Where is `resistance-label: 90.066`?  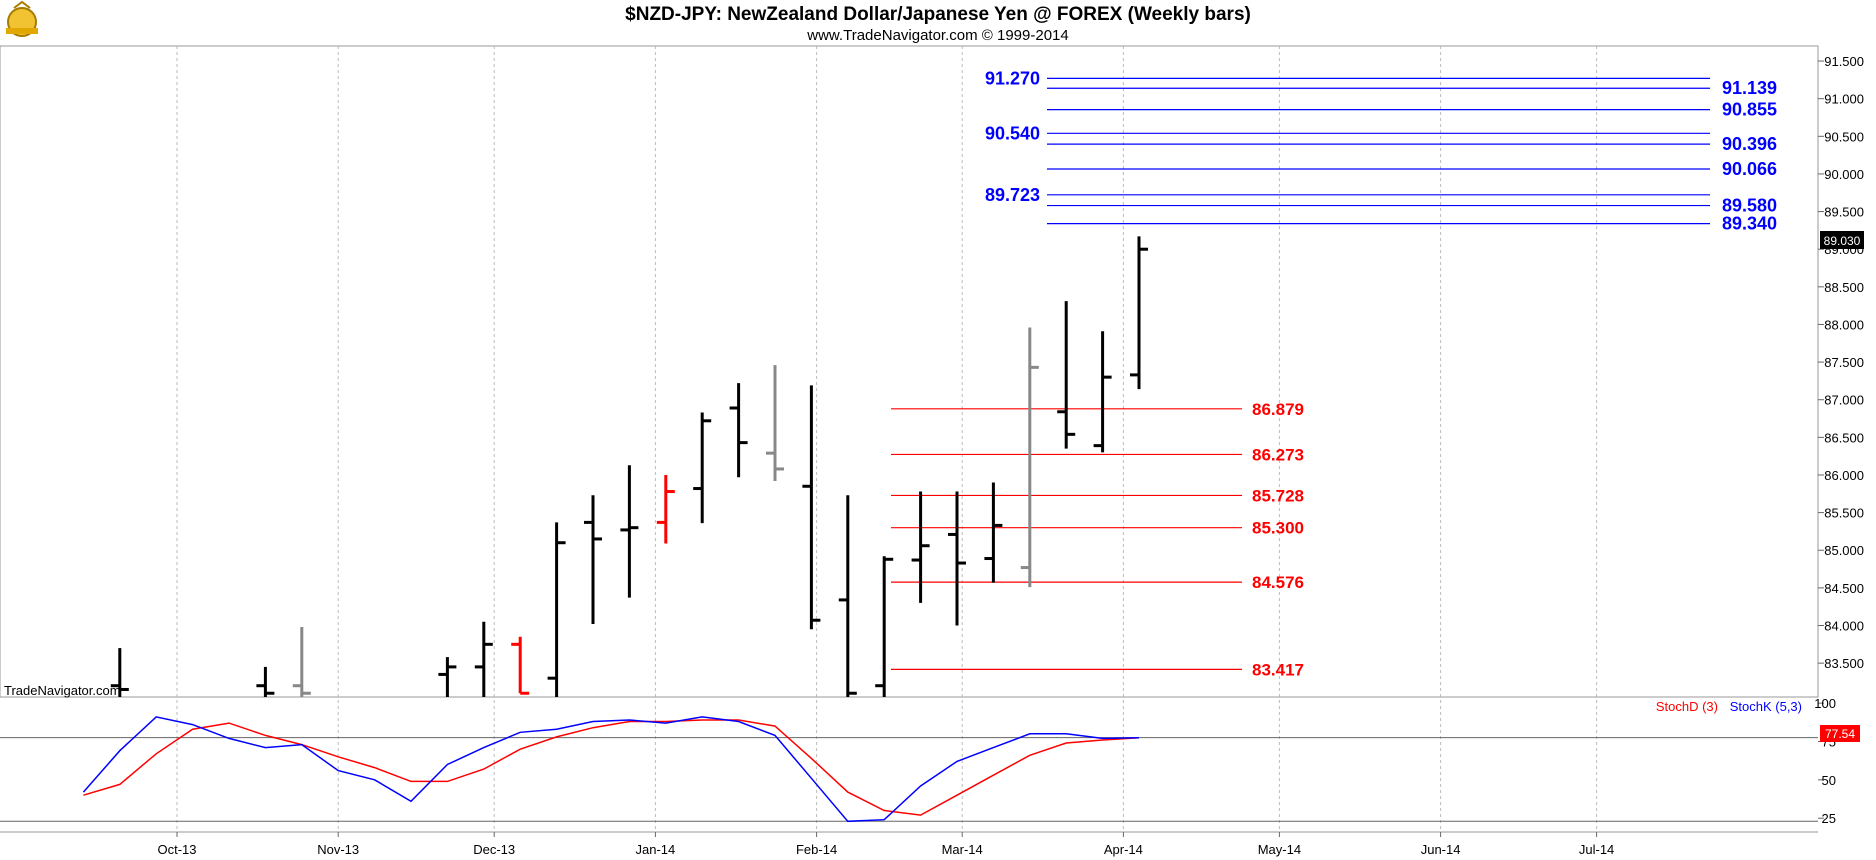
resistance-label: 90.066 is located at coordinates (1749, 169).